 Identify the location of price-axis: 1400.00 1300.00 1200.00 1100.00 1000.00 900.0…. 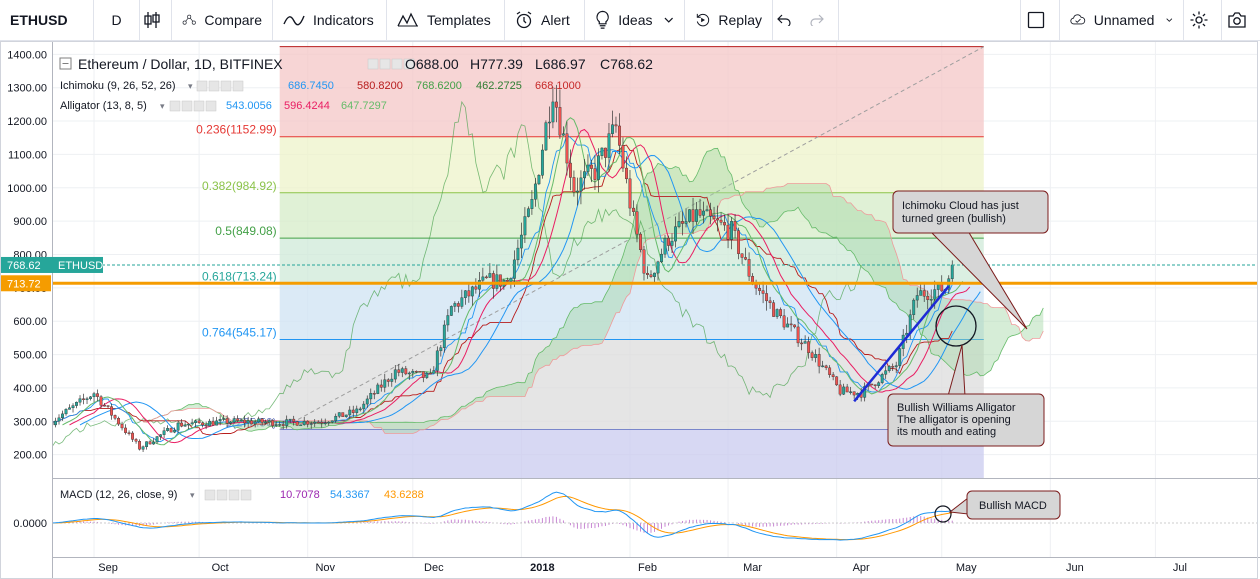
(26, 310).